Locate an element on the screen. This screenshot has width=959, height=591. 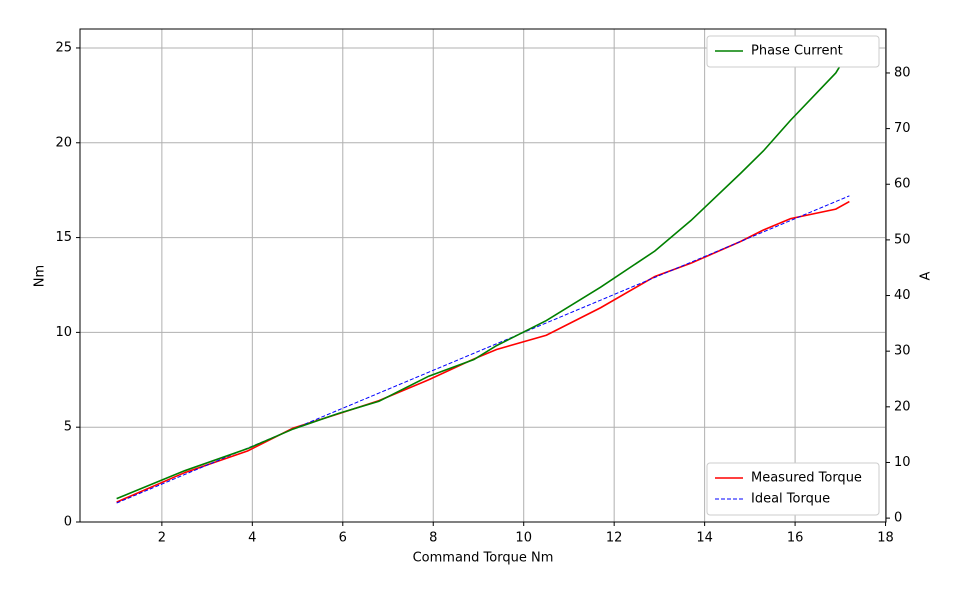
x-tick-label: 4 is located at coordinates (252, 538).